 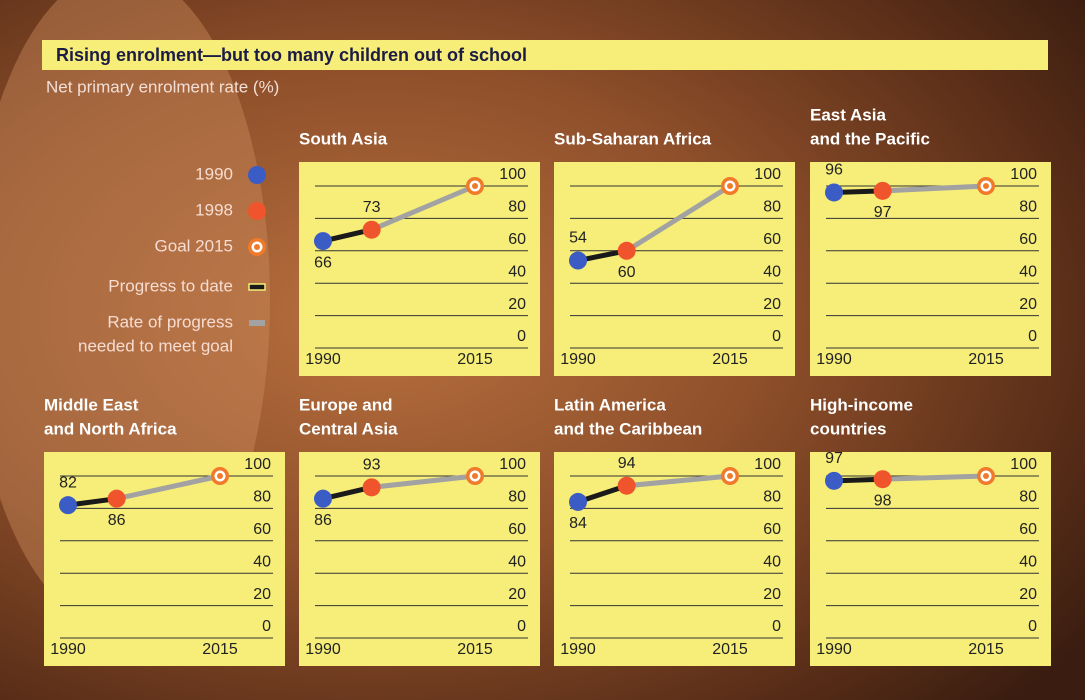 What do you see at coordinates (627, 272) in the screenshot?
I see `value-label: 60` at bounding box center [627, 272].